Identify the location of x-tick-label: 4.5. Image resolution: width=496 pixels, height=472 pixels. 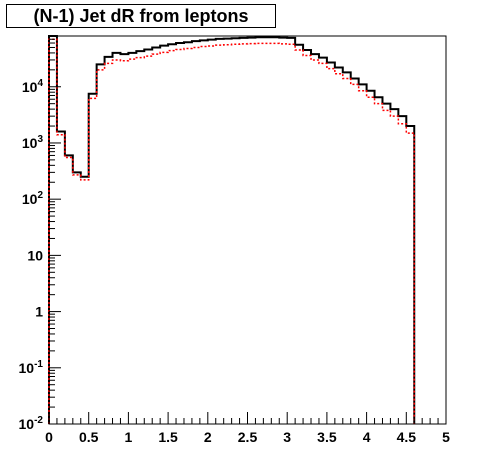
(407, 437).